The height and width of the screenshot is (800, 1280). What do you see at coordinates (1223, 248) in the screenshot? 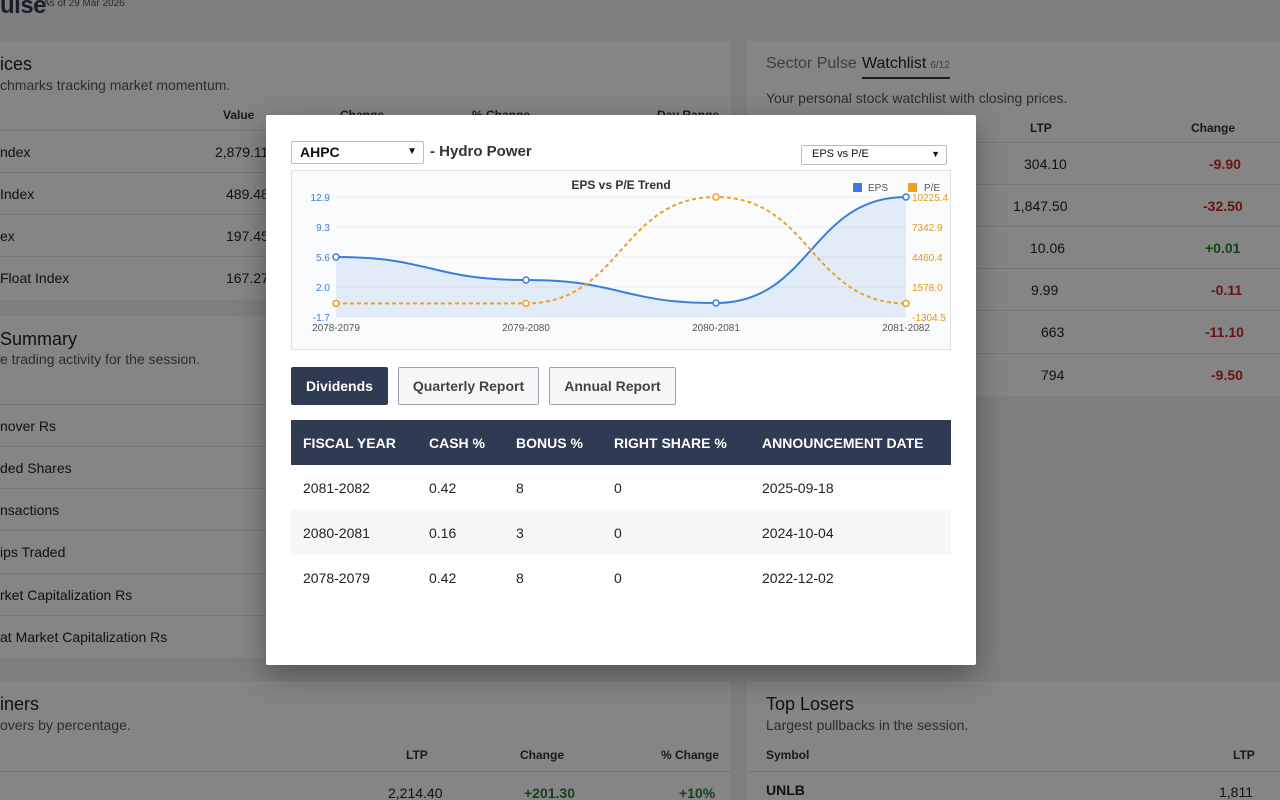
I see `watch-change: +0.01` at bounding box center [1223, 248].